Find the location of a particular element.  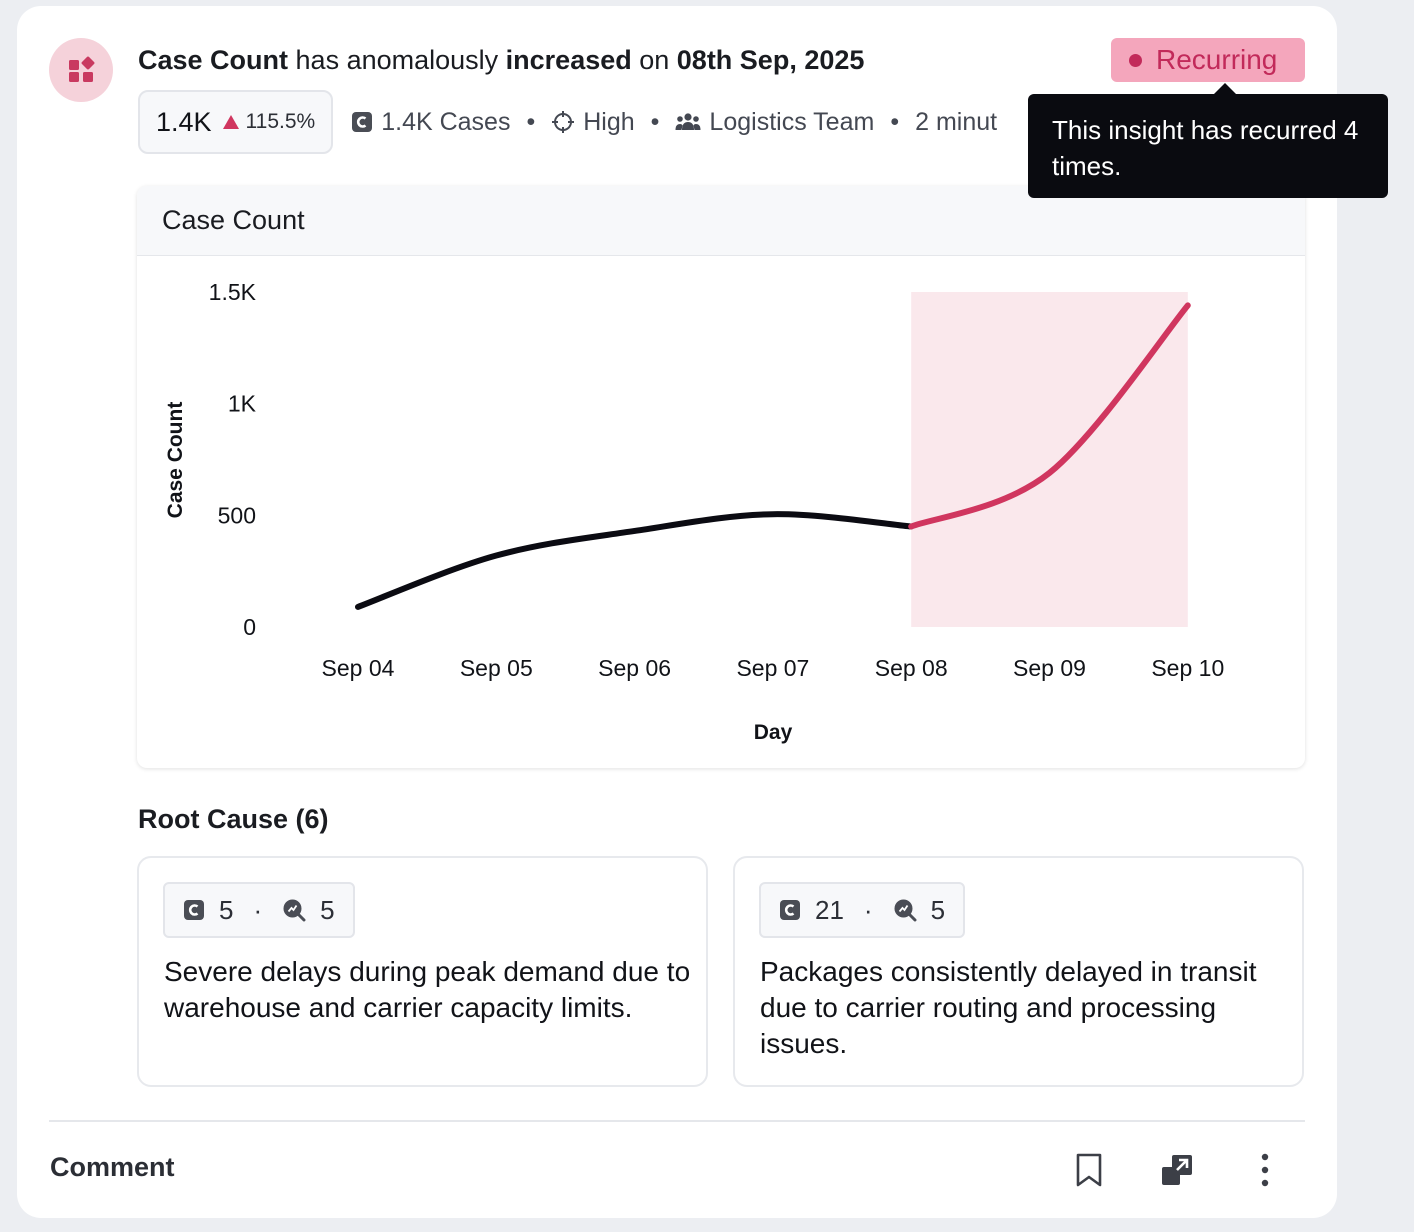

priority-label: High is located at coordinates (609, 121).